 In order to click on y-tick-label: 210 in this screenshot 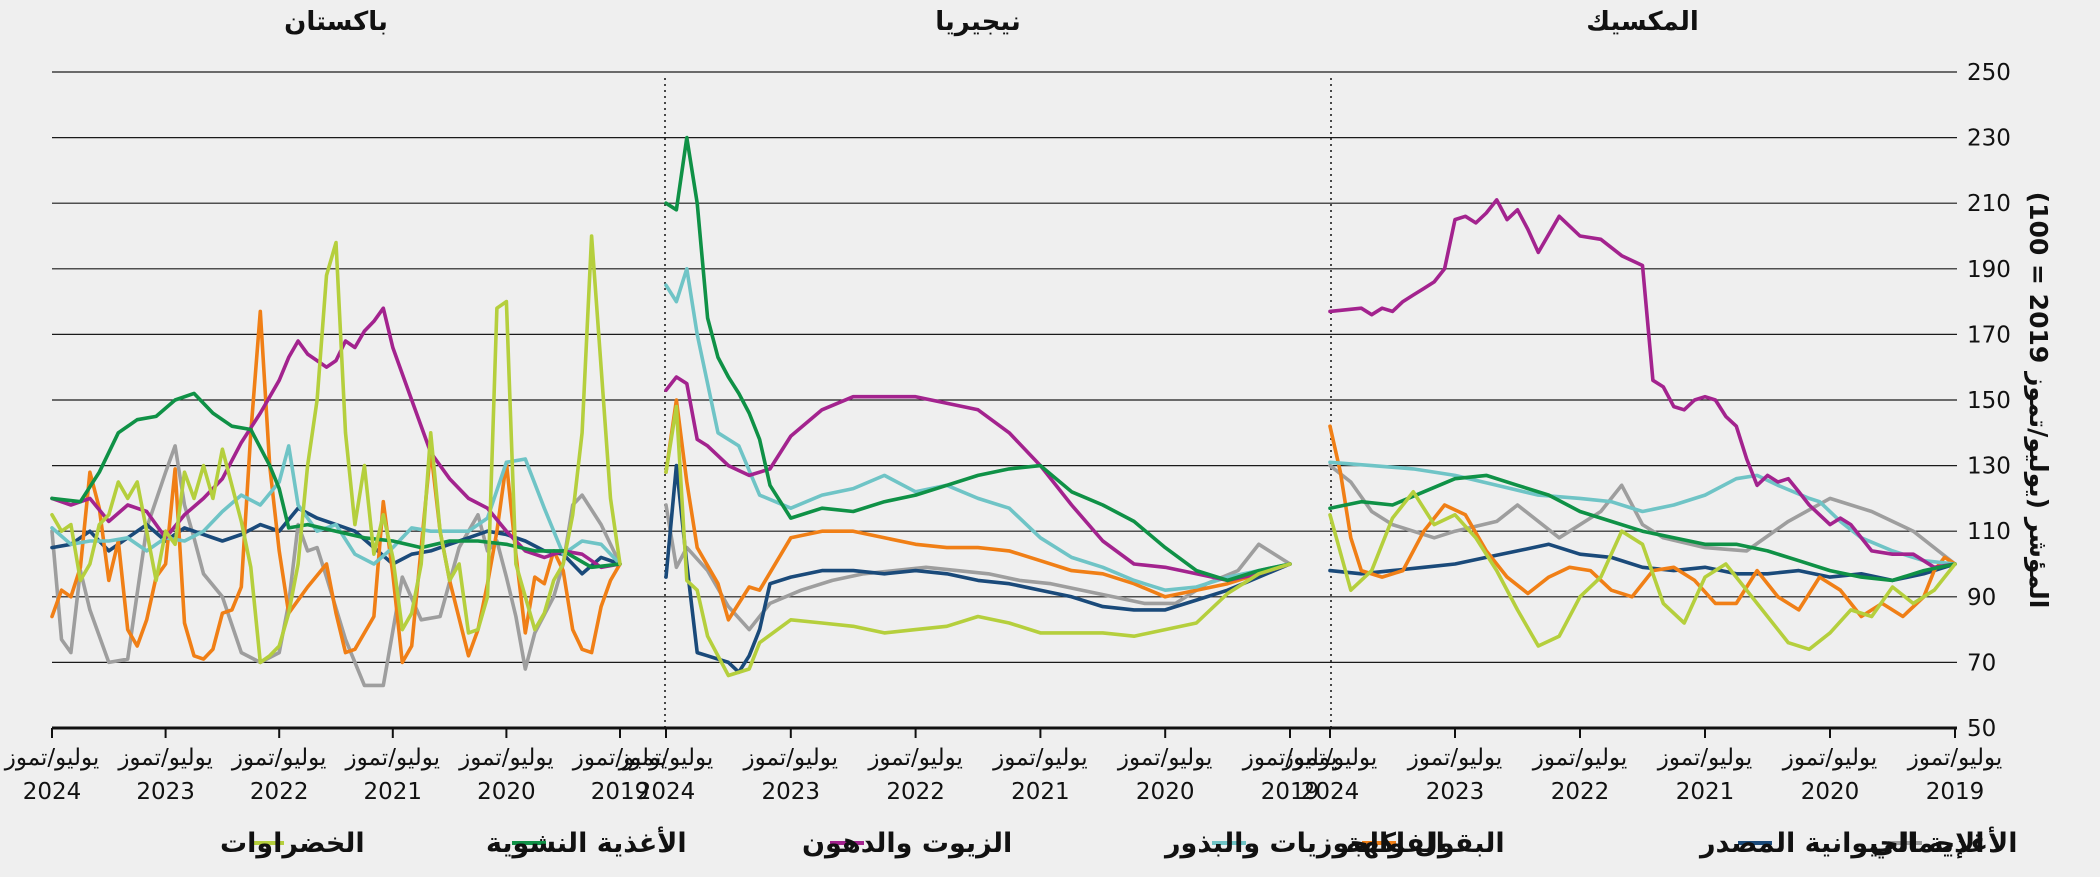, I will do `click(1989, 204)`.